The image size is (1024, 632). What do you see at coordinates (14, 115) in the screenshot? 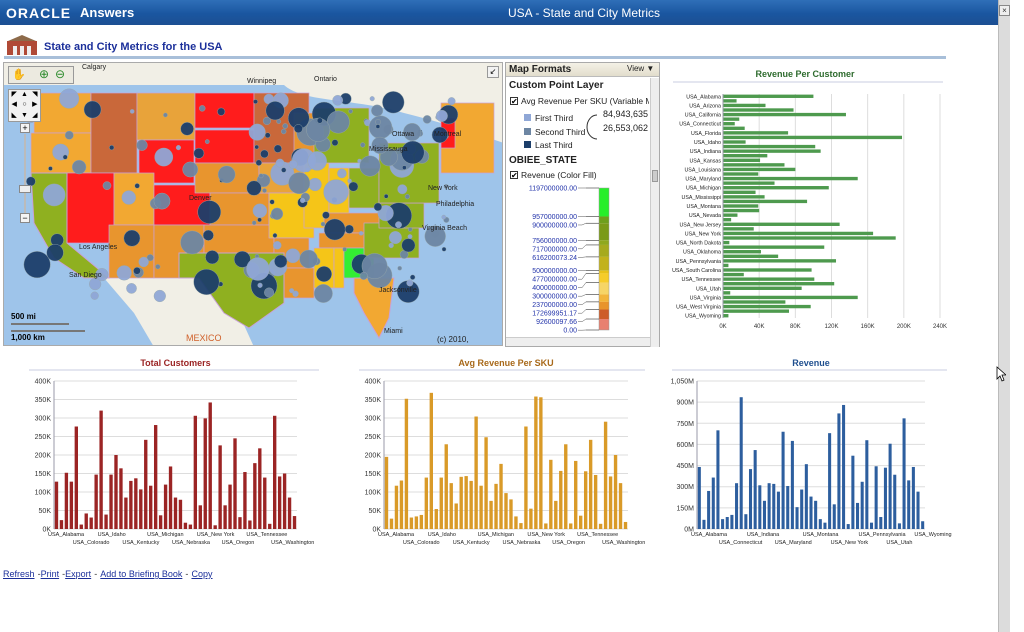
I see `pan-sw-icon: ◣` at bounding box center [14, 115].